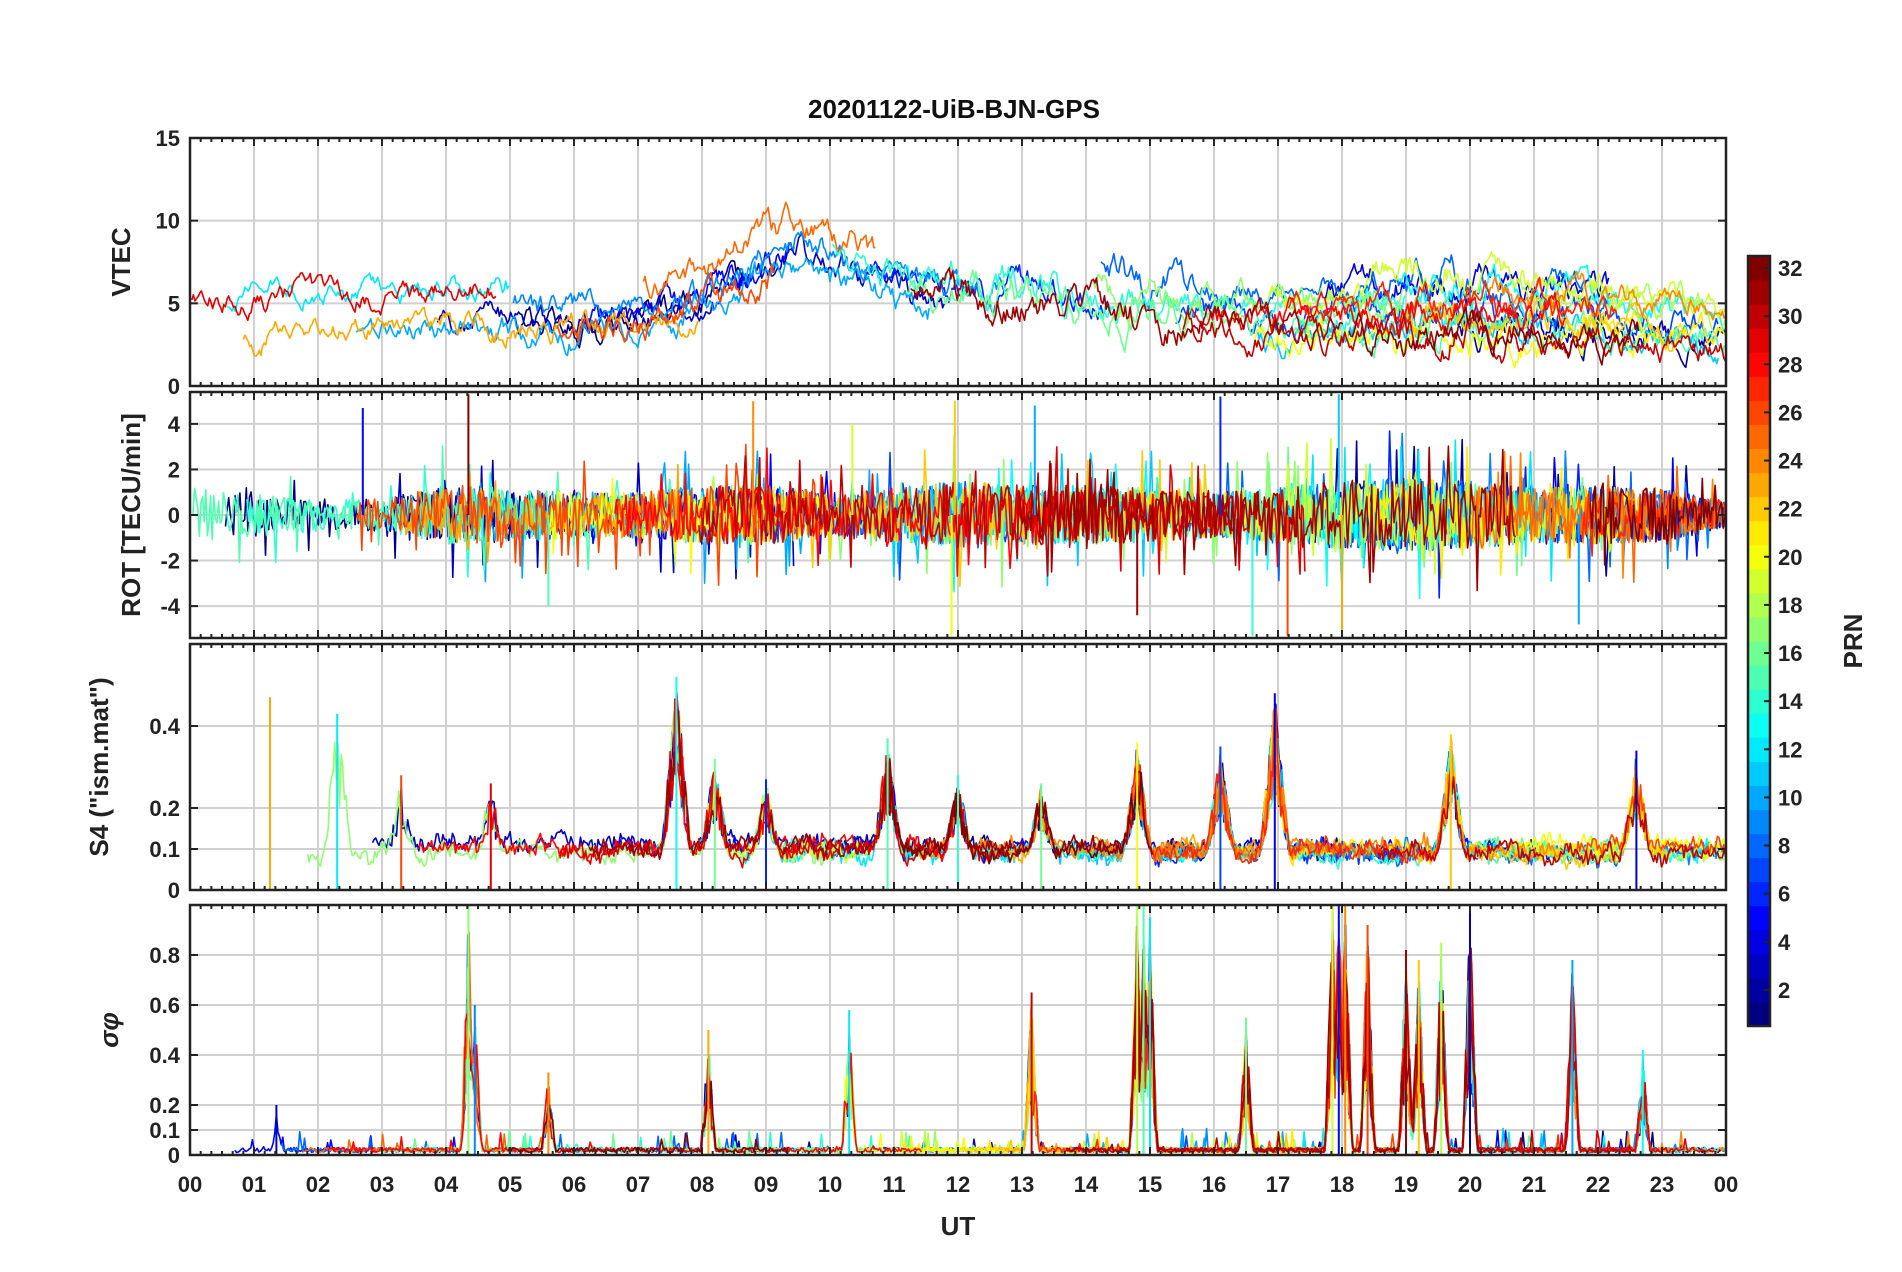 Image resolution: width=1902 pixels, height=1272 pixels. I want to click on colorbar-tick-label: 16, so click(1790, 653).